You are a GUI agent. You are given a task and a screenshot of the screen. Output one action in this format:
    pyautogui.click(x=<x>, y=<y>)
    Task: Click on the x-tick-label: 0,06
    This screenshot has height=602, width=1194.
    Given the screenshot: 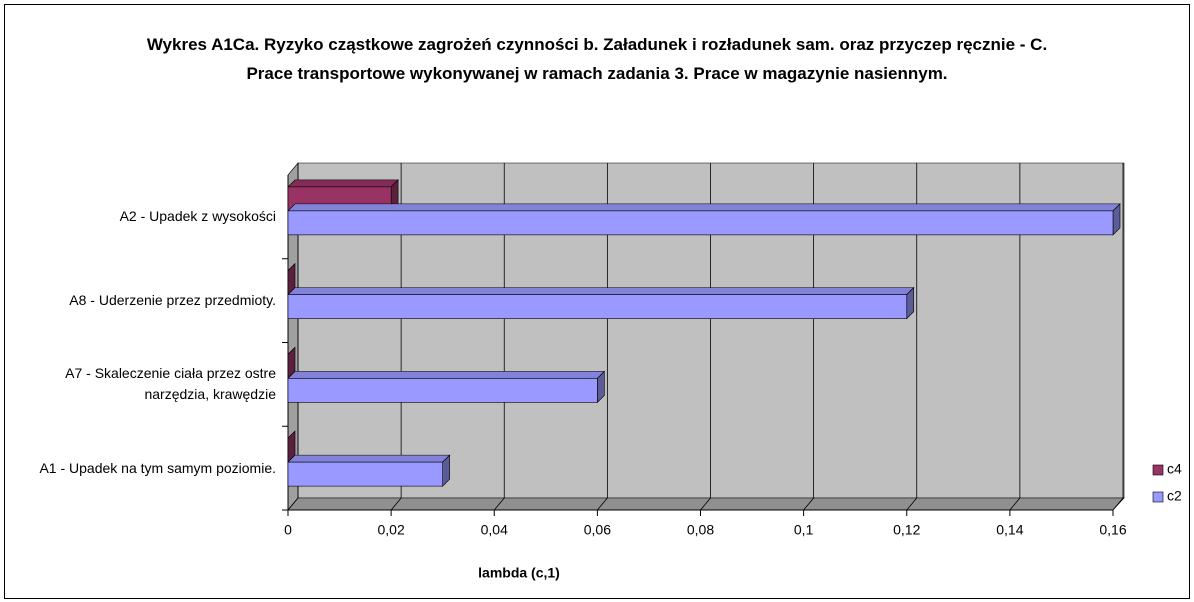 What is the action you would take?
    pyautogui.click(x=597, y=530)
    